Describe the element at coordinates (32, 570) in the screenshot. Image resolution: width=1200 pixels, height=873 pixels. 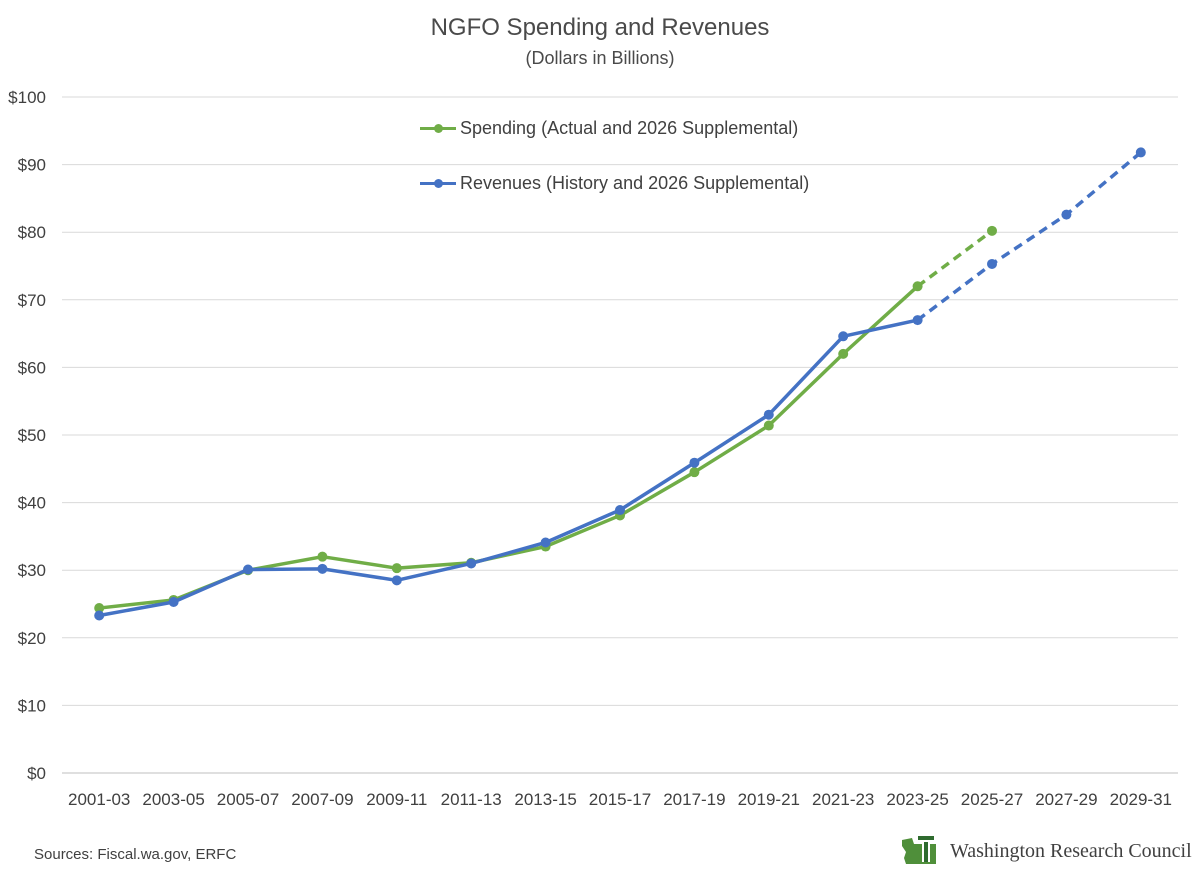
I see `y-tick-label: $30` at that location.